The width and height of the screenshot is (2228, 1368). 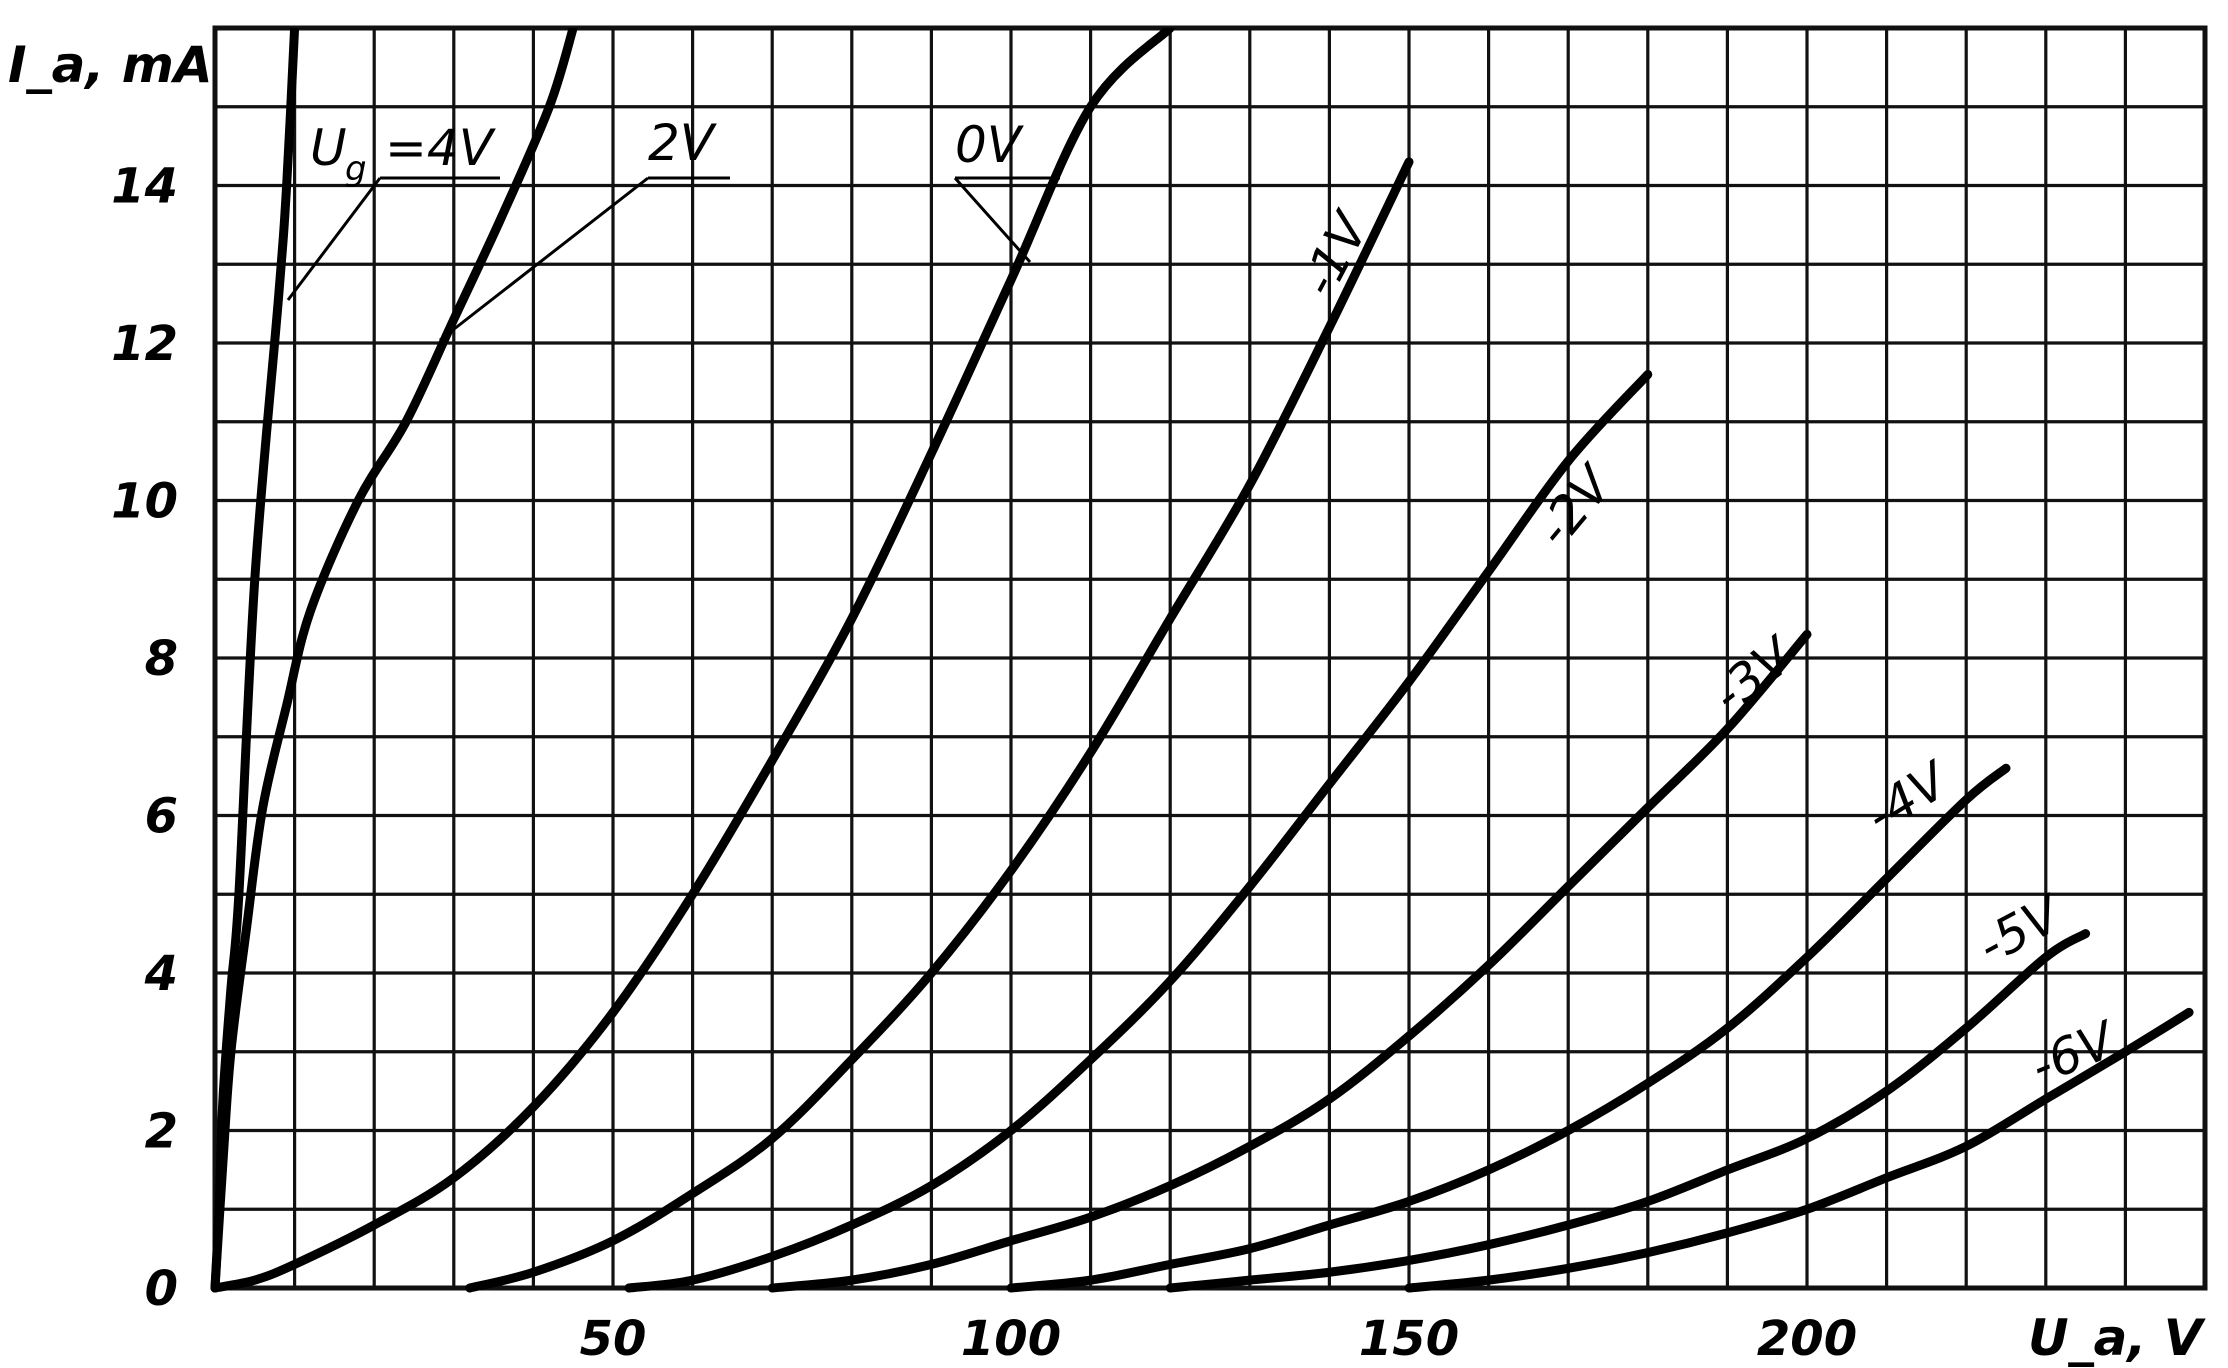 I want to click on x-tick-labels: 50 100 150 200, so click(x=1219, y=1339).